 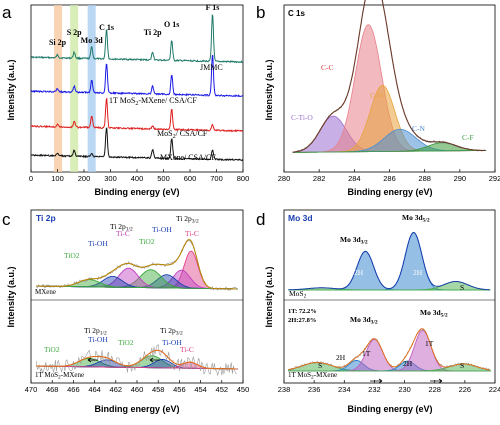 What do you see at coordinates (98, 243) in the screenshot?
I see `label-ti-oh-top-2: Ti-OH` at bounding box center [98, 243].